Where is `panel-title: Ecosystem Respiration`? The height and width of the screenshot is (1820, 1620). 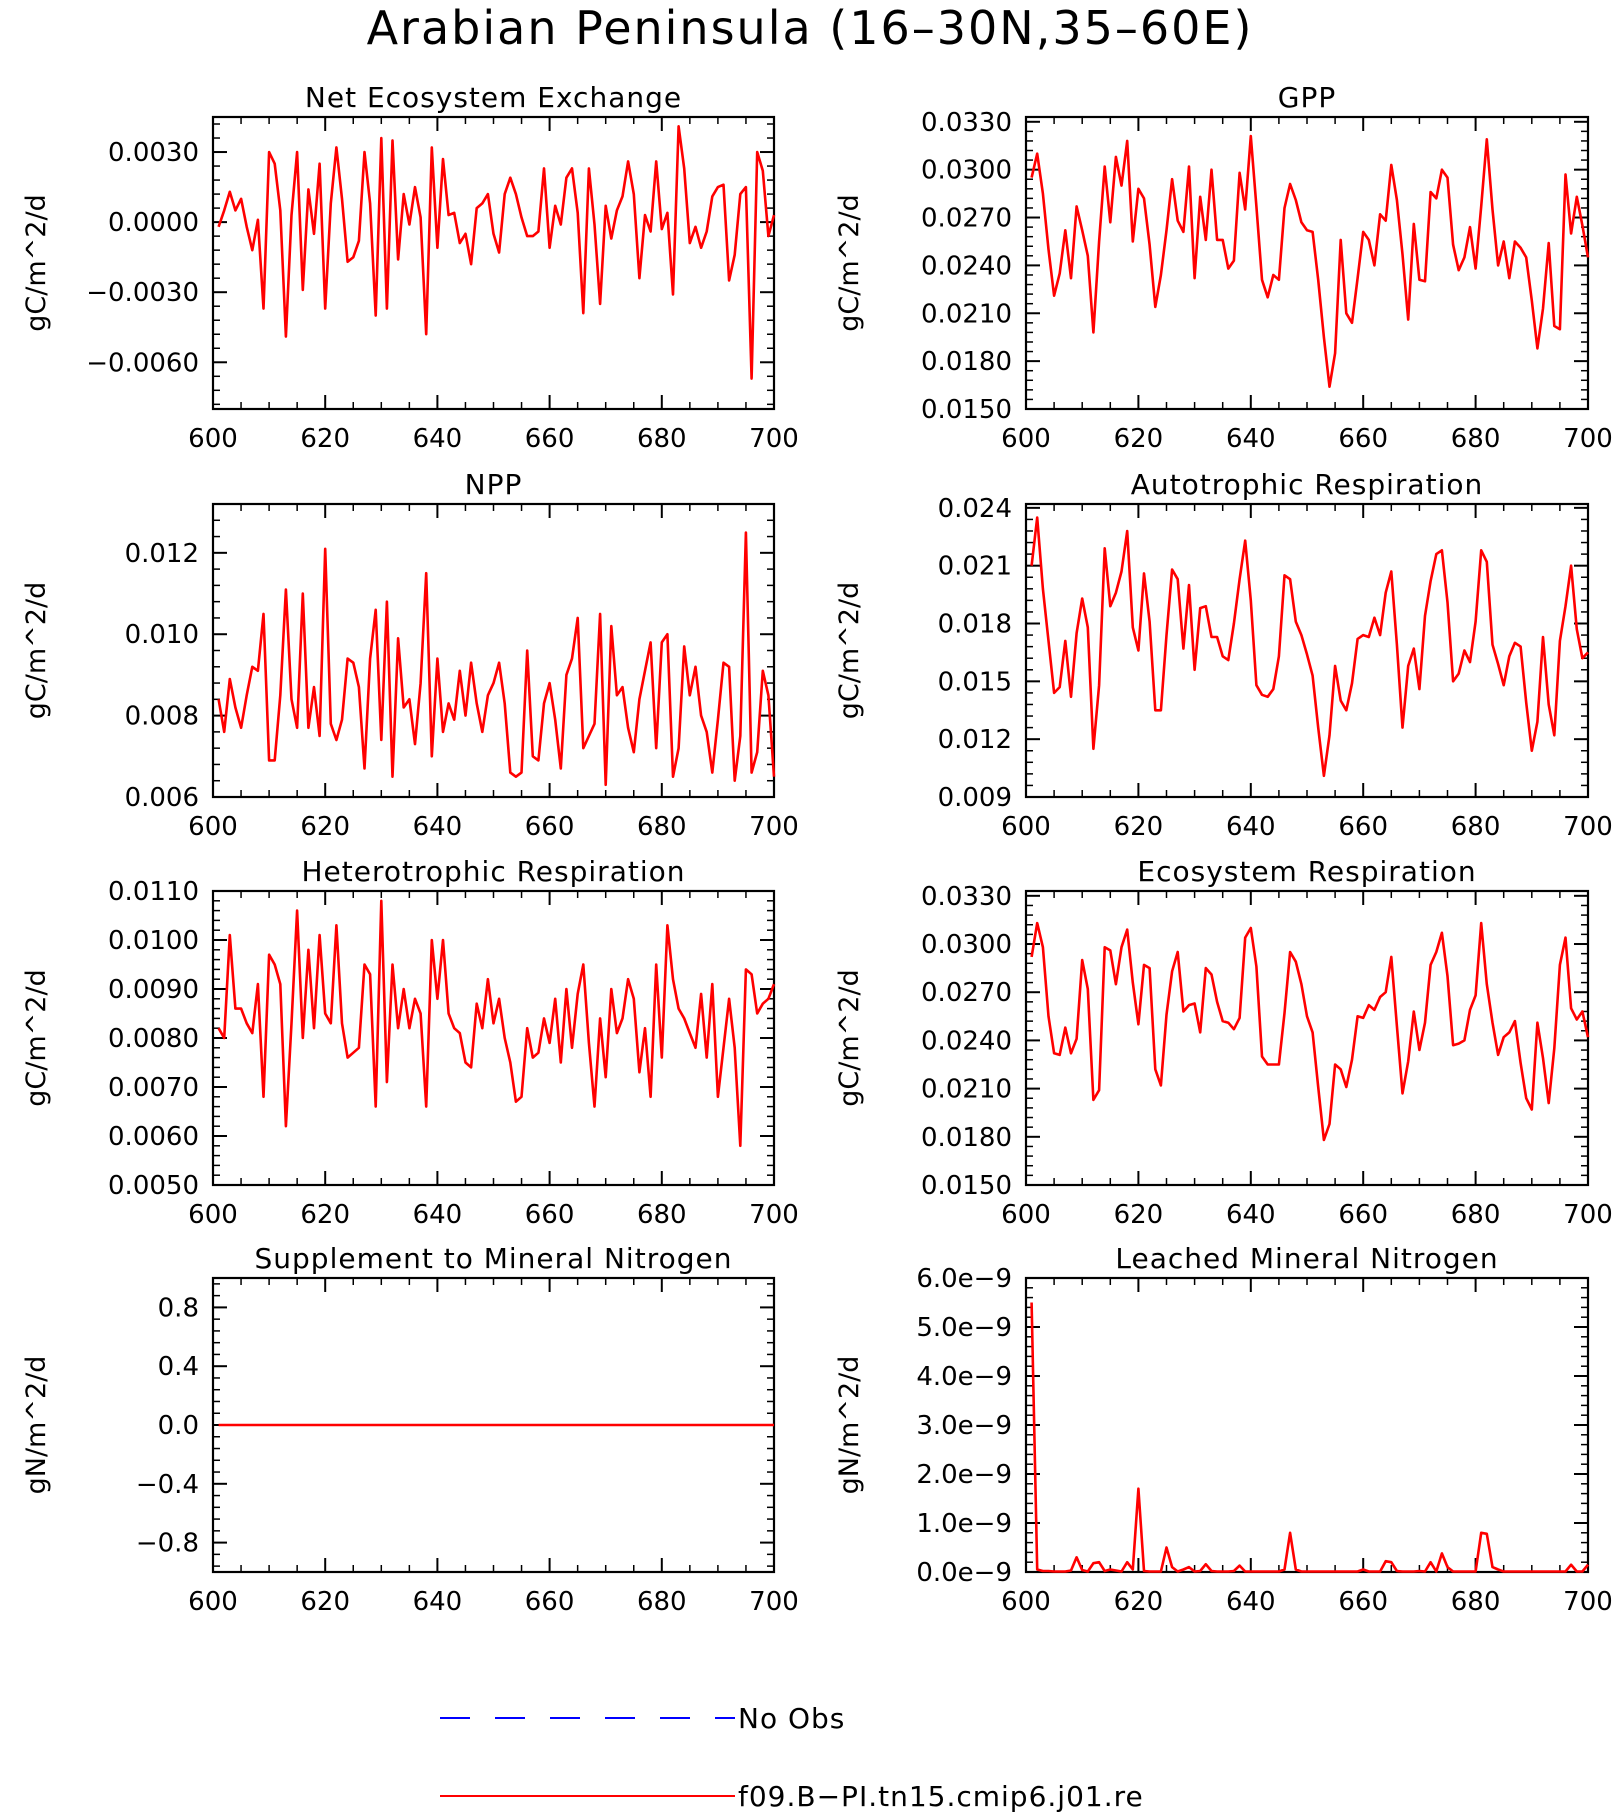
panel-title: Ecosystem Respiration is located at coordinates (1306, 871).